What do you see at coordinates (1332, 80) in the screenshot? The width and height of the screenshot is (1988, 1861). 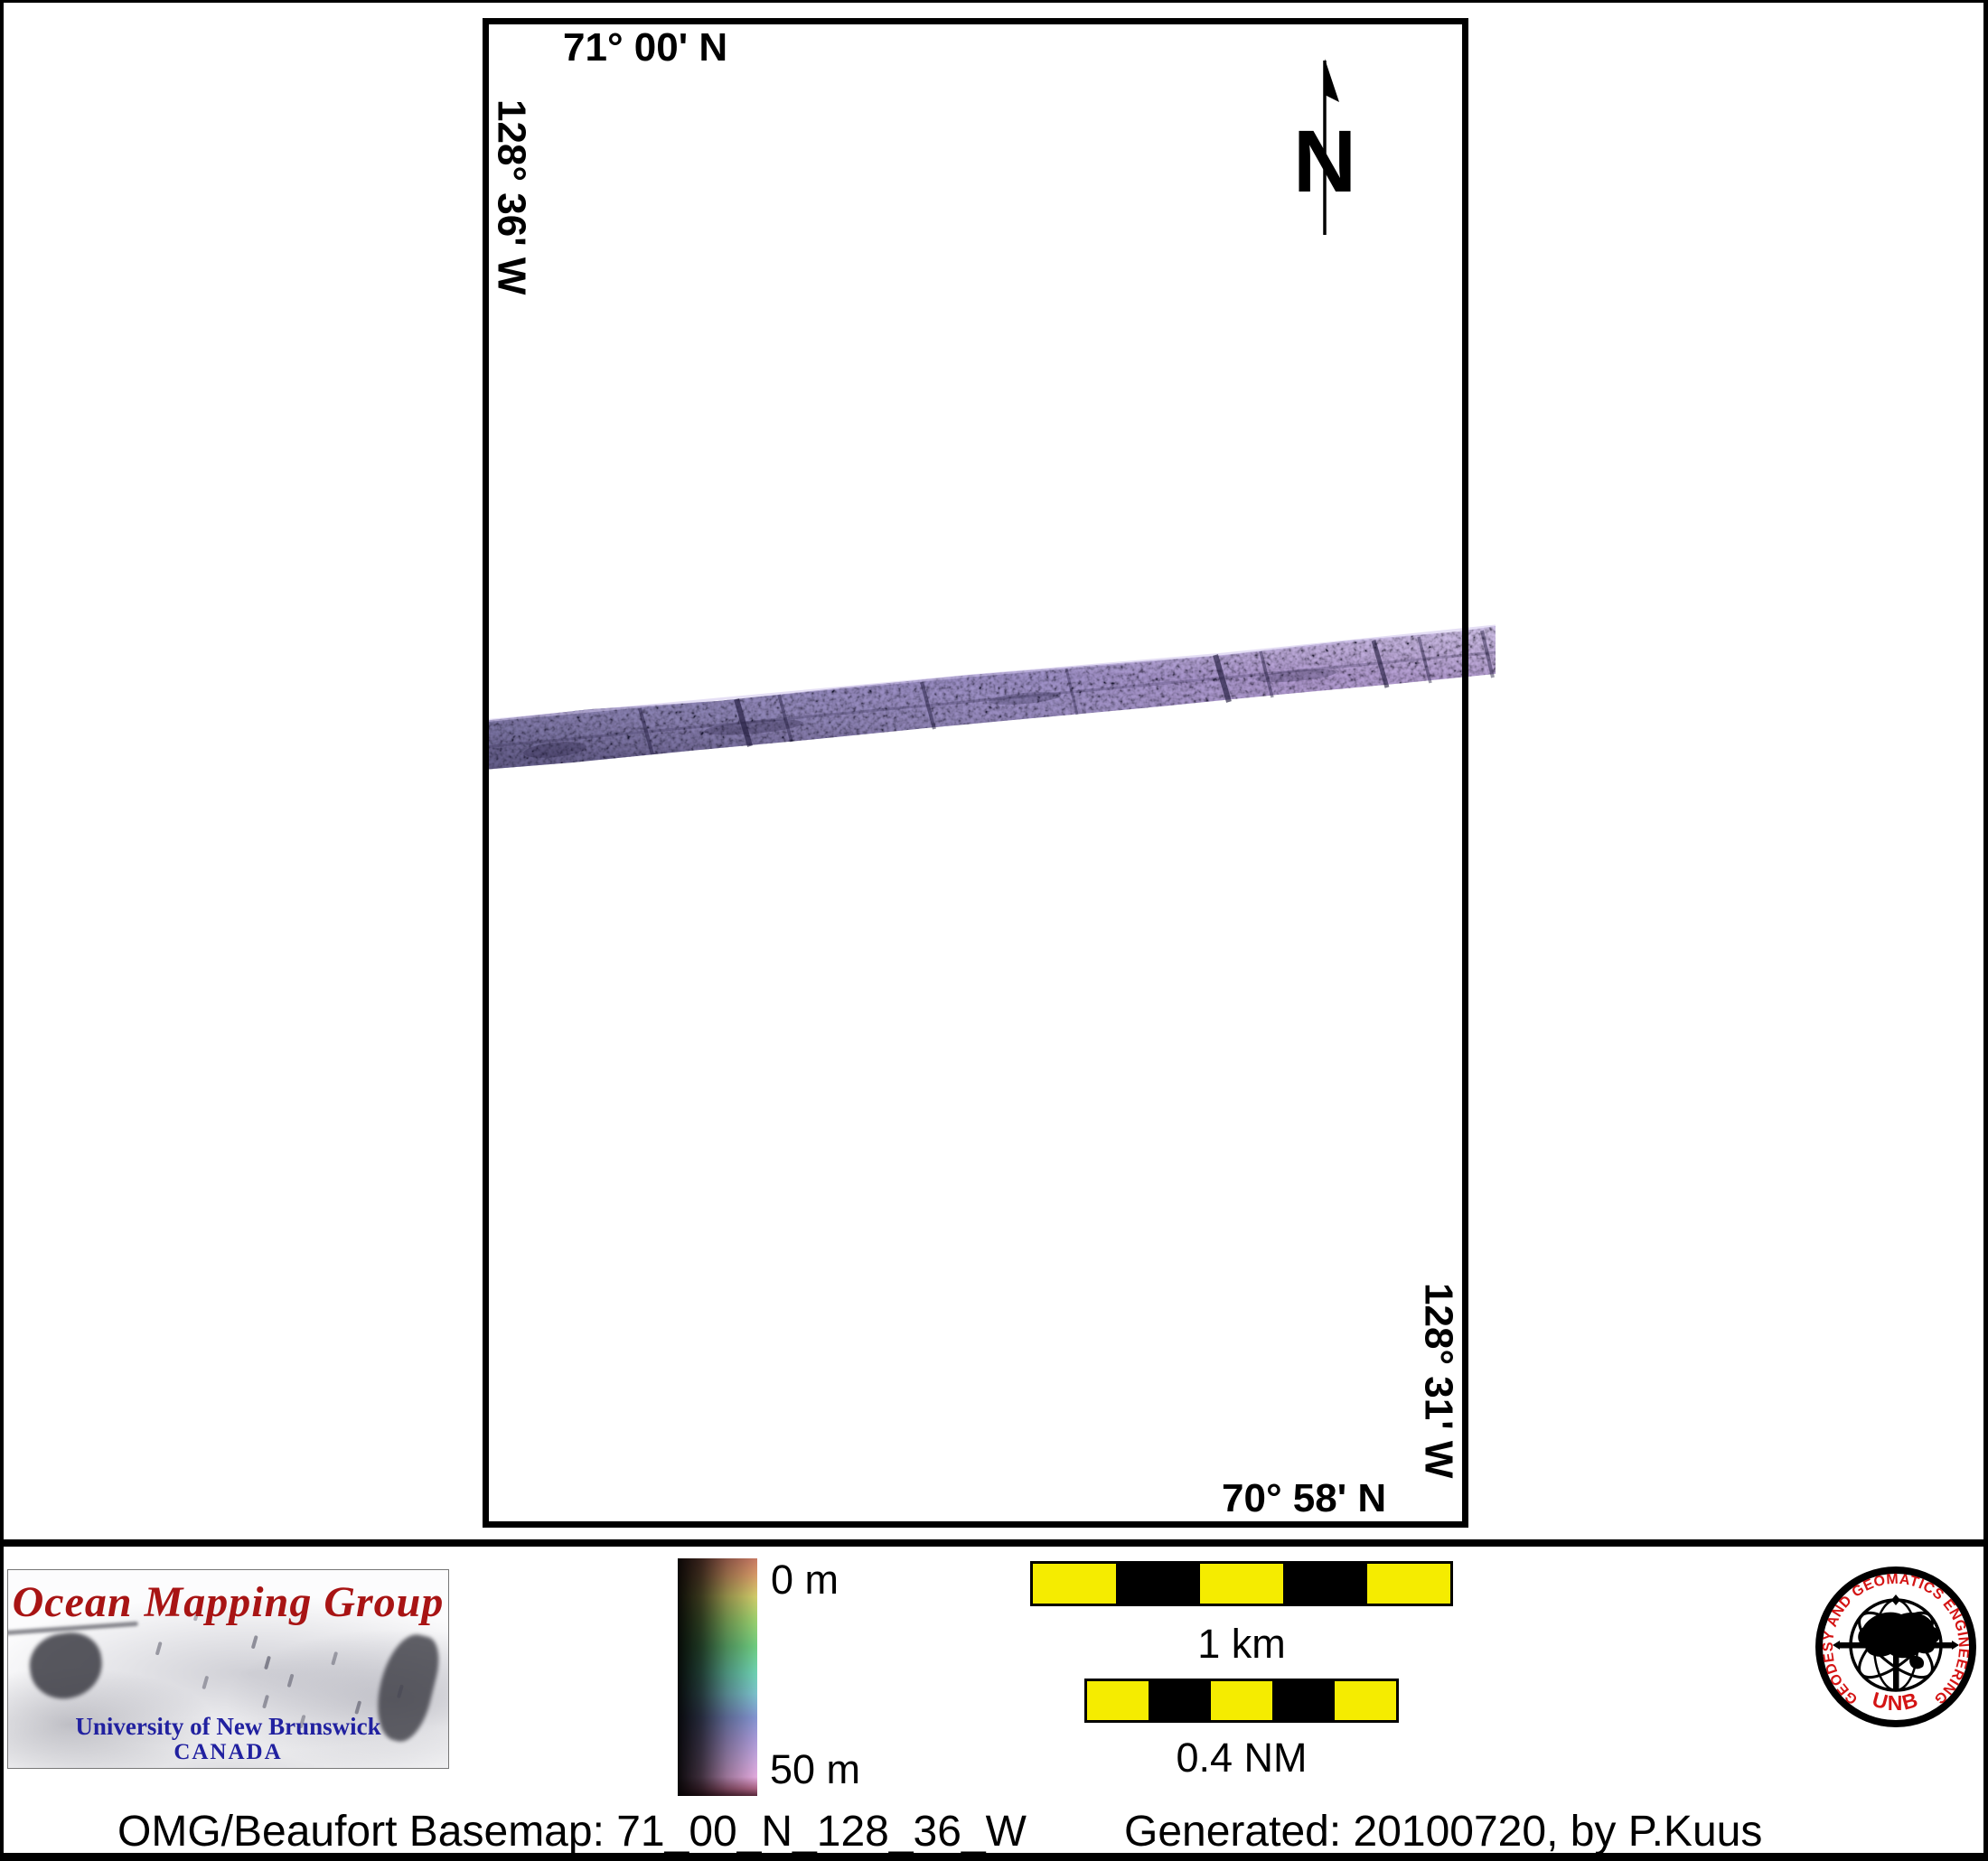 I see `north-arrow-flag` at bounding box center [1332, 80].